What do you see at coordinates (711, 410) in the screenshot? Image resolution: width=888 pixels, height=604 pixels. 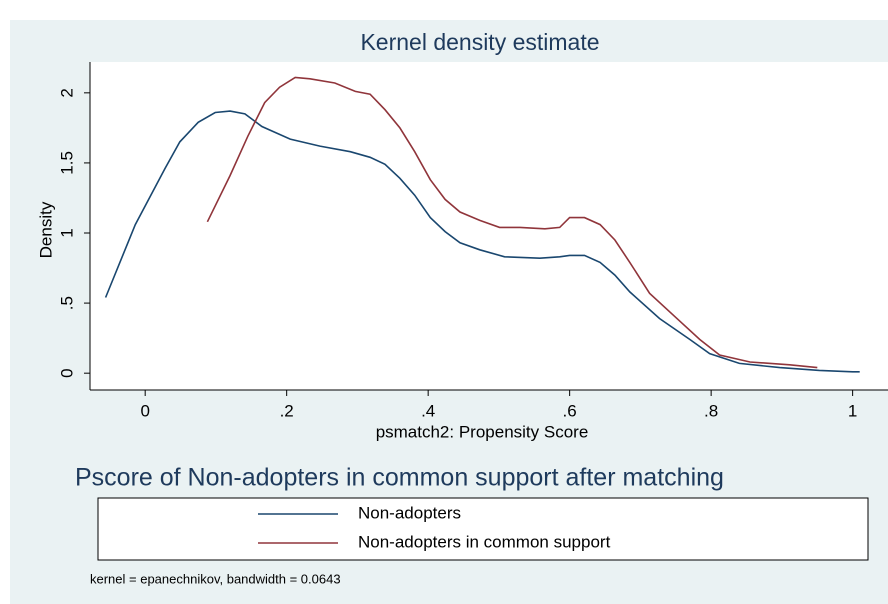 I see `x-tick-label: .8` at bounding box center [711, 410].